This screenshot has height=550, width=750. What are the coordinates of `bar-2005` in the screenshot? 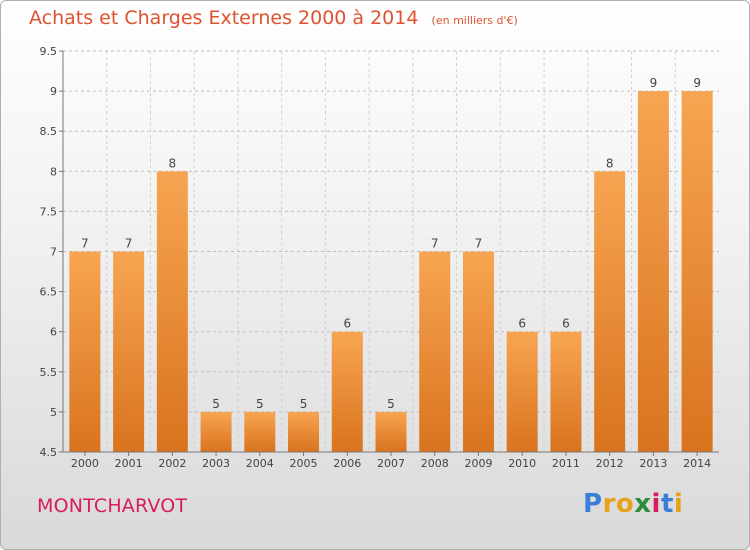 It's located at (304, 431).